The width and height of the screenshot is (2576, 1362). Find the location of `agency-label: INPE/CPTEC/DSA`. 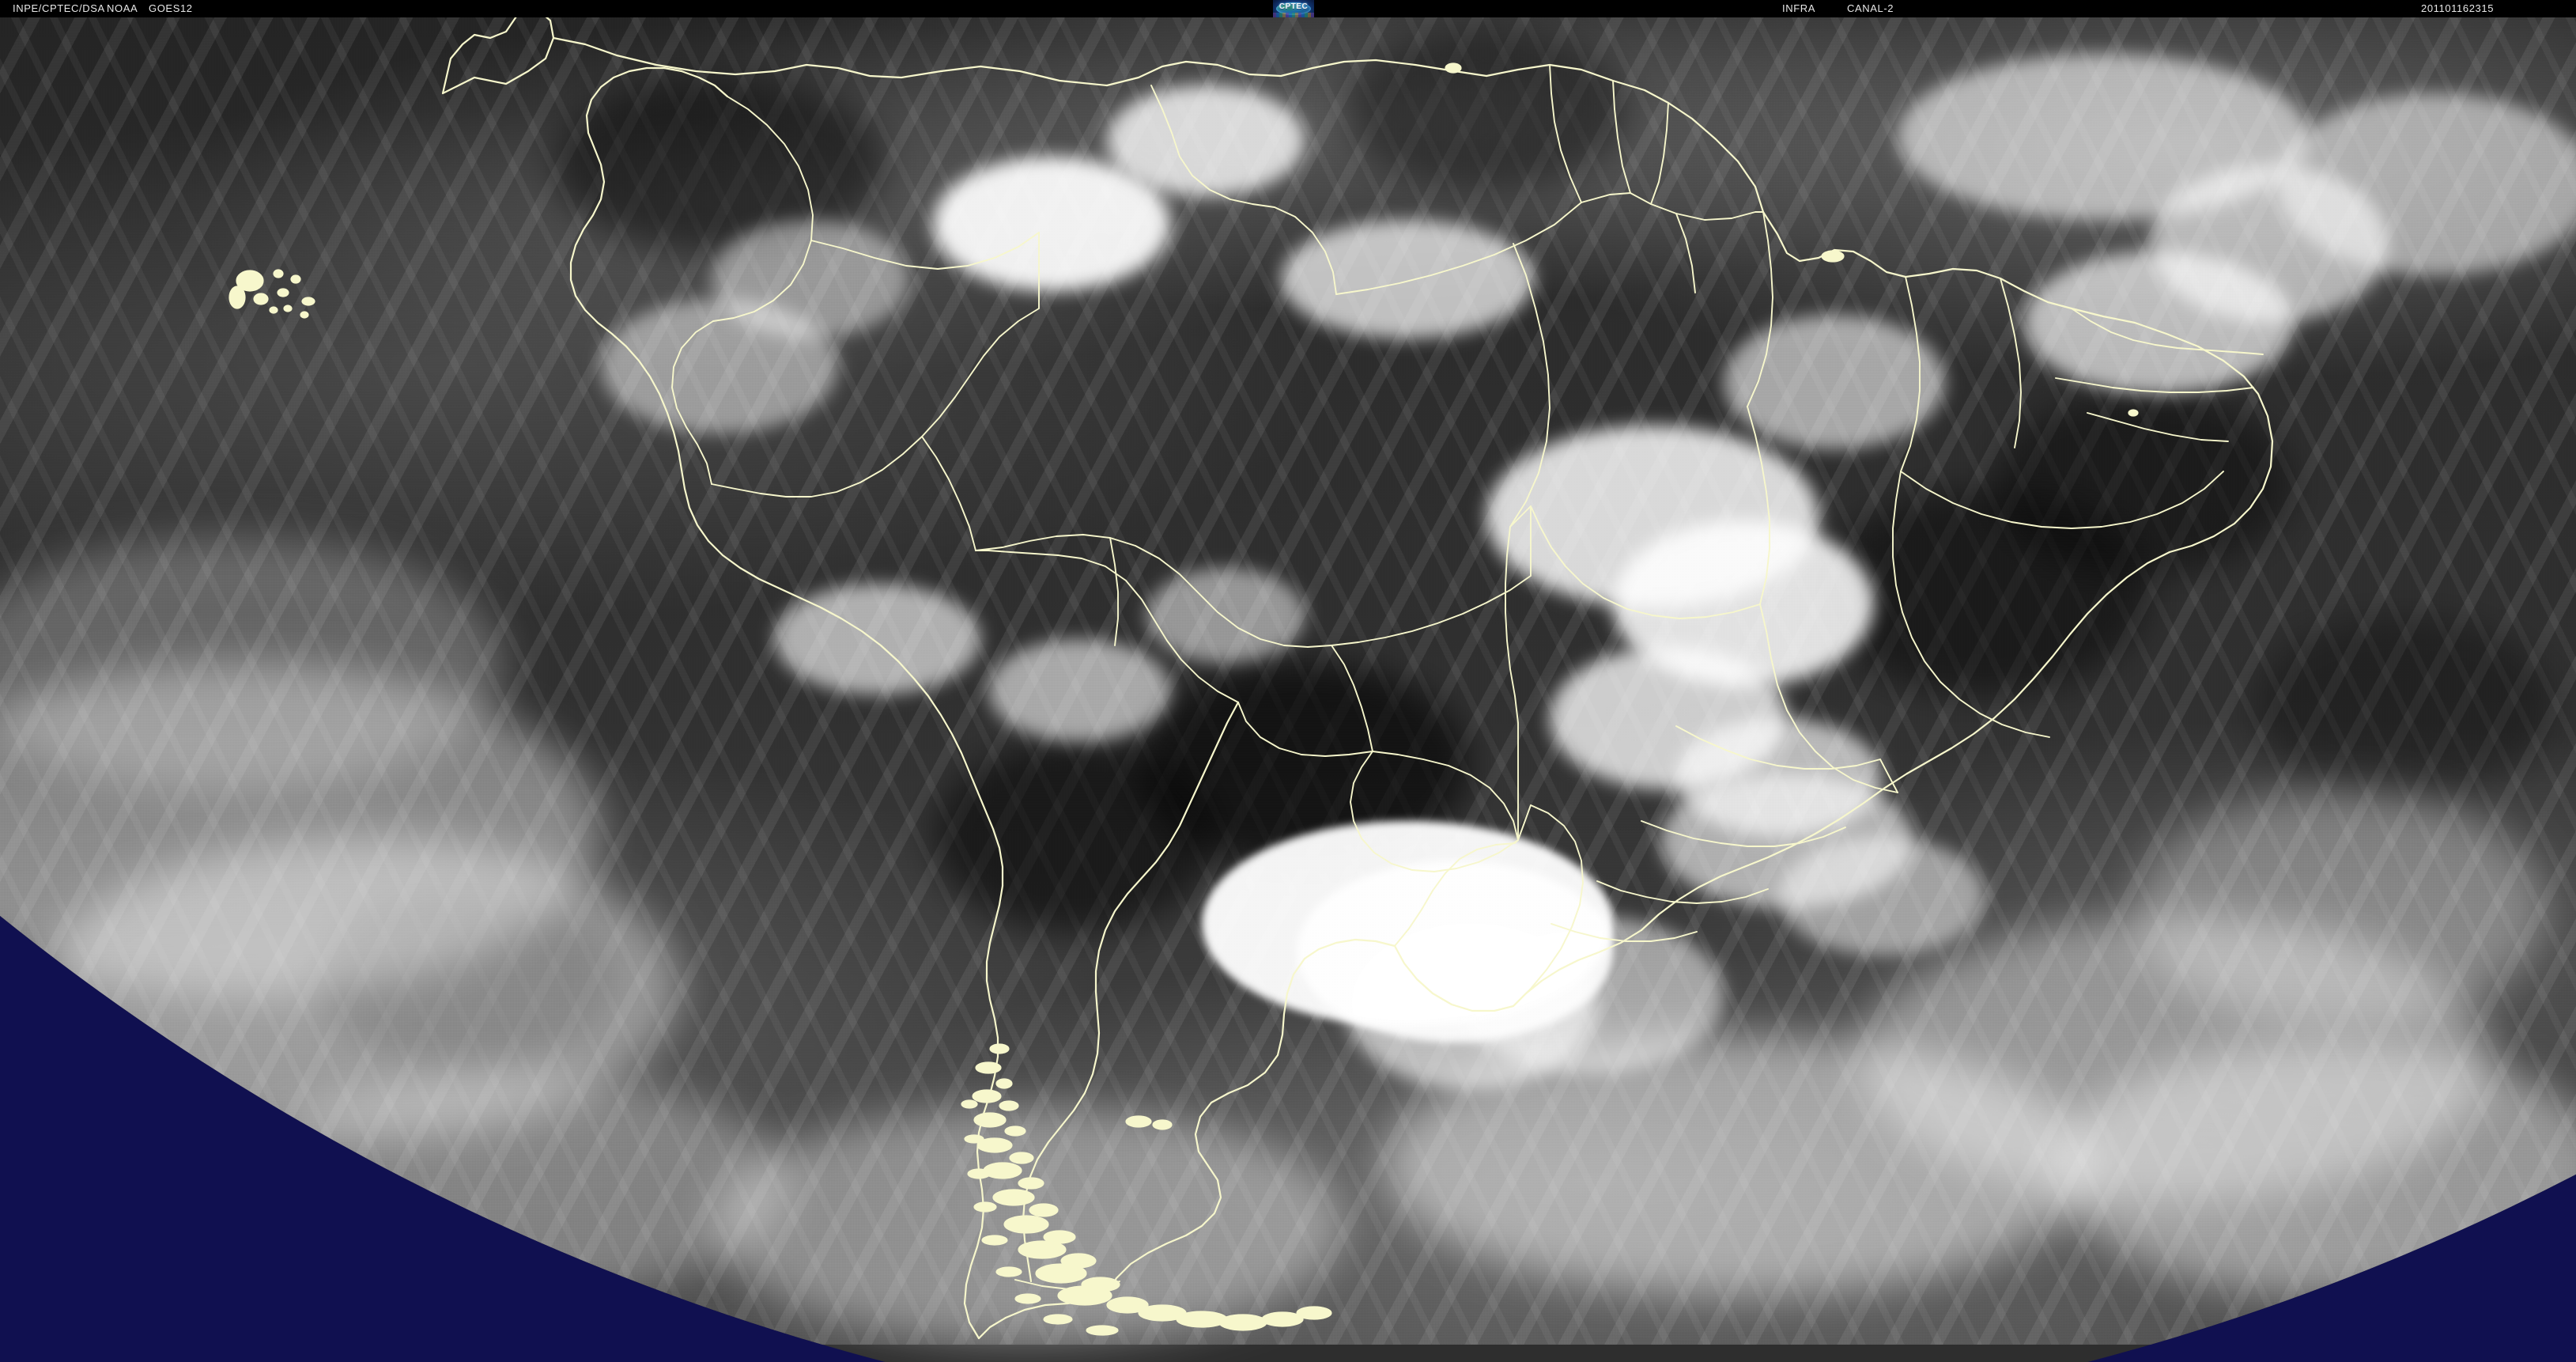

agency-label: INPE/CPTEC/DSA is located at coordinates (59, 8).